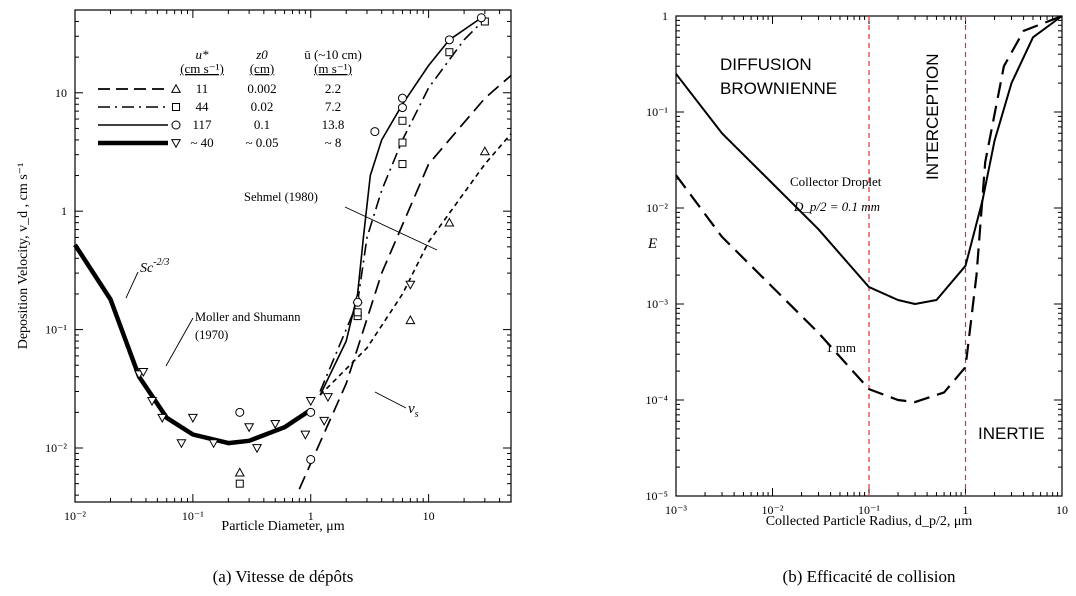 The height and width of the screenshot is (596, 1076). Describe the element at coordinates (262, 106) in the screenshot. I see `legend-z0-value: 0.02` at that location.